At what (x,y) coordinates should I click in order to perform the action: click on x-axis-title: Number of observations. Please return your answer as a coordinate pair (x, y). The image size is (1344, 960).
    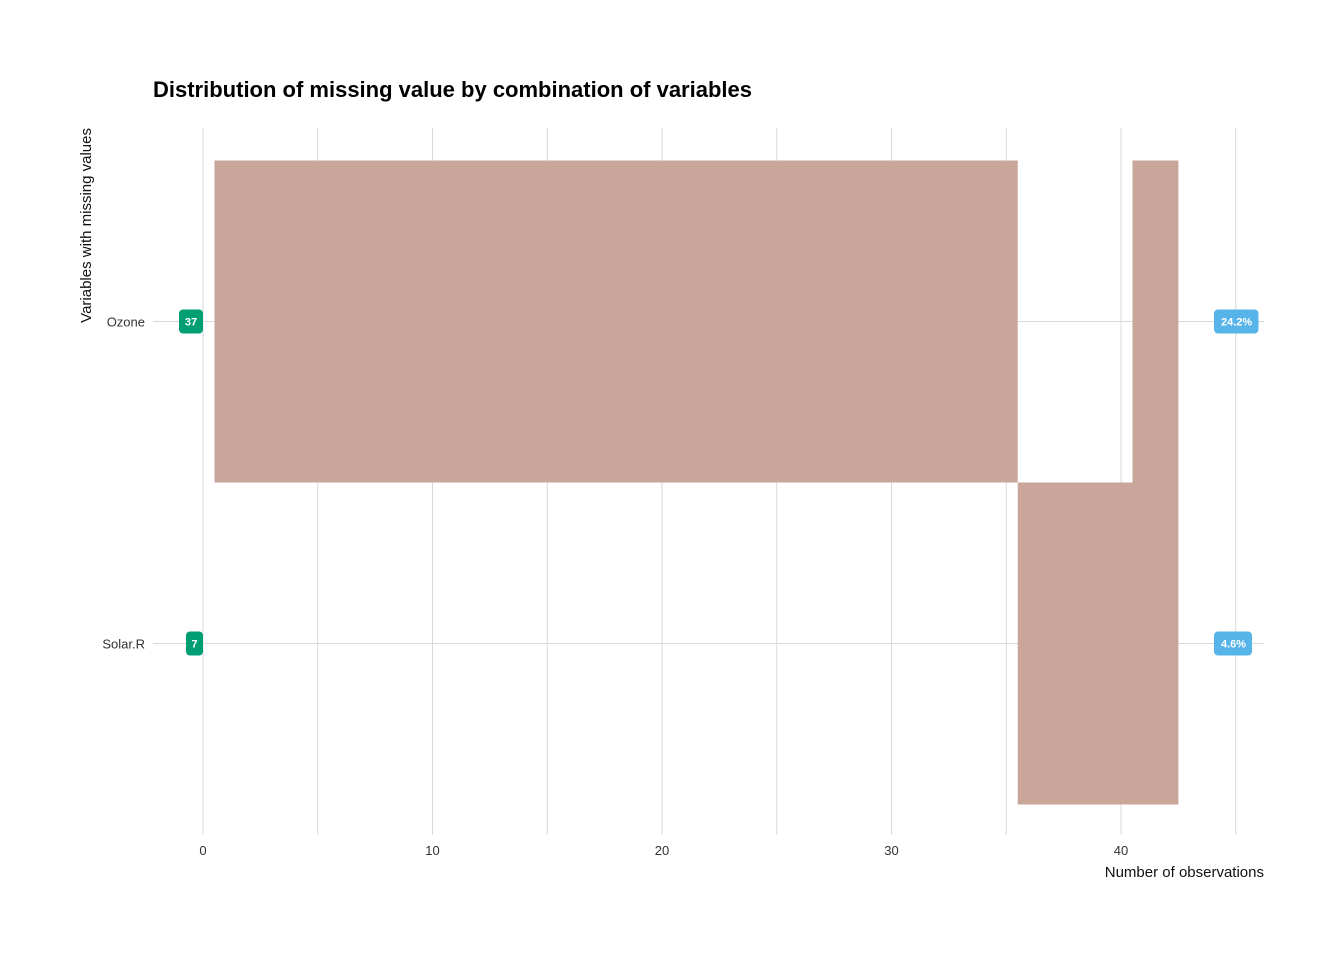
    Looking at the image, I should click on (1184, 872).